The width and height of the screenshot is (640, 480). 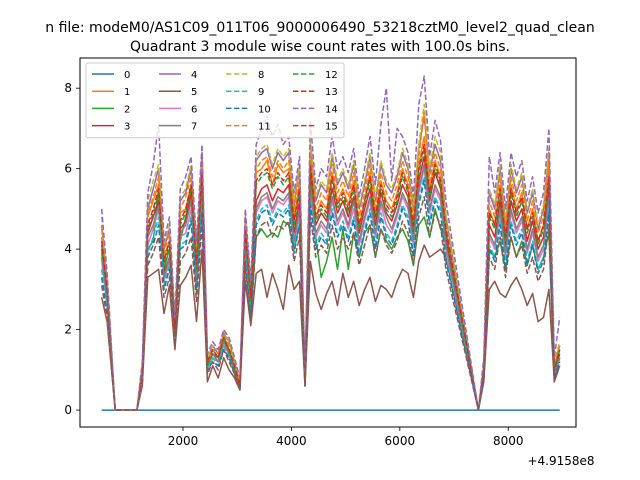 I want to click on legend-label-13: 13, so click(x=331, y=92).